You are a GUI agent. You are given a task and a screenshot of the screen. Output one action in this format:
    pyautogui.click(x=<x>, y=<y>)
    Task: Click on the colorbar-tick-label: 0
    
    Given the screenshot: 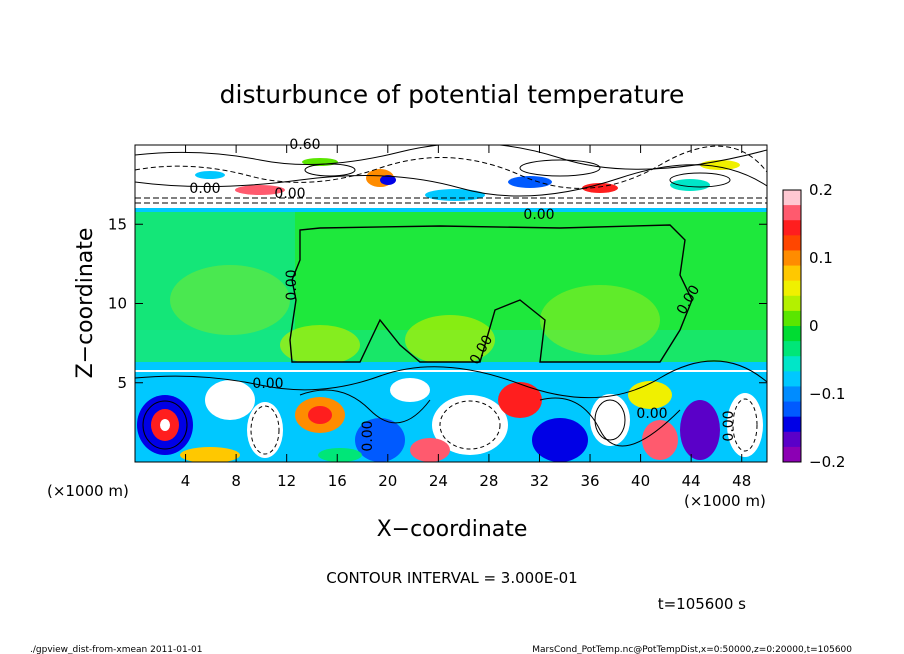 What is the action you would take?
    pyautogui.click(x=814, y=326)
    